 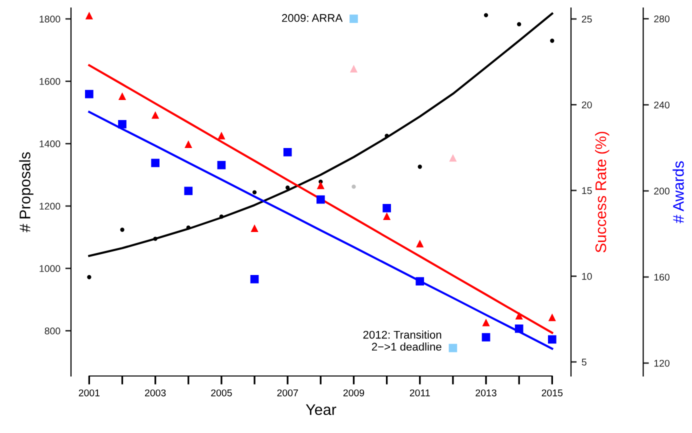 I want to click on y2-axis-title: Success Rate (%), so click(x=602, y=192).